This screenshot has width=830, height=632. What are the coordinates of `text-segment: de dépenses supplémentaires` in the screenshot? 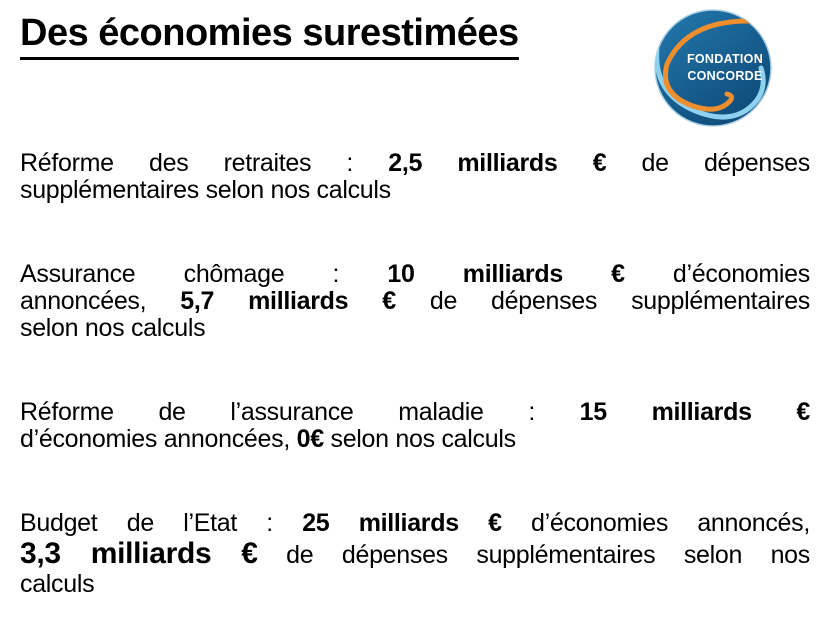 It's located at (603, 301).